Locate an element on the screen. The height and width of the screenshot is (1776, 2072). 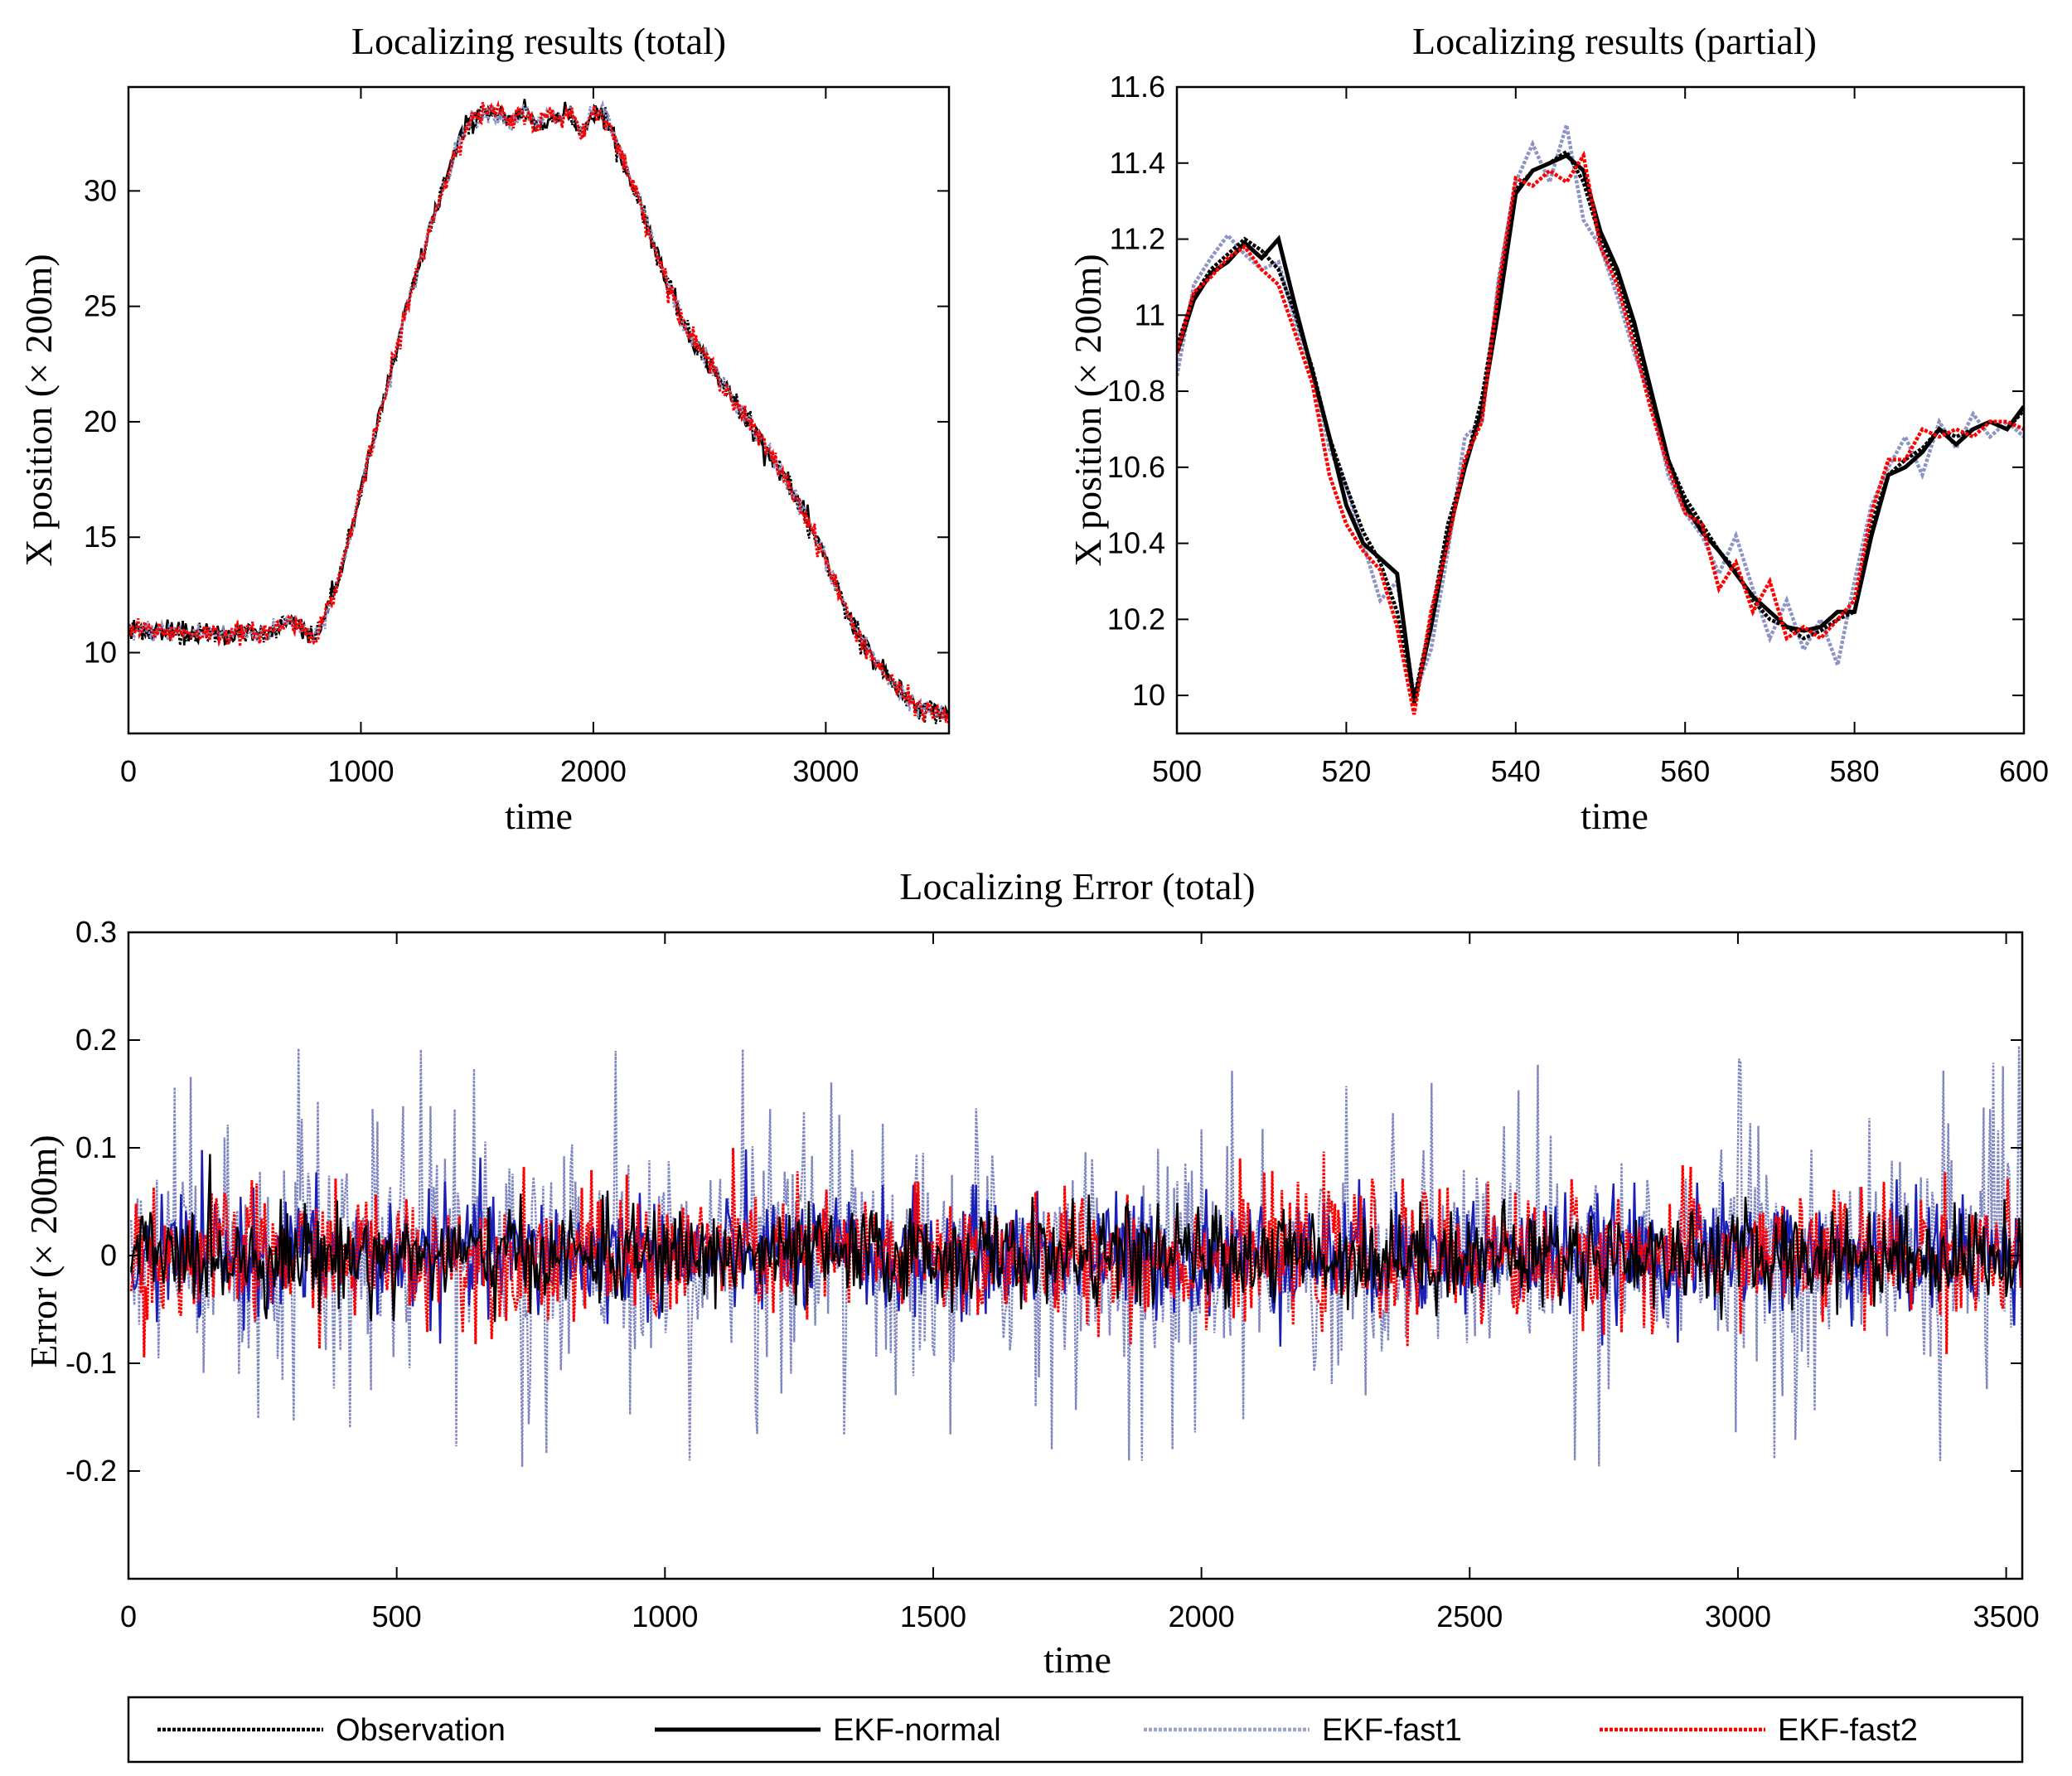
chart-partial-title: Localizing results (partial) is located at coordinates (1614, 41).